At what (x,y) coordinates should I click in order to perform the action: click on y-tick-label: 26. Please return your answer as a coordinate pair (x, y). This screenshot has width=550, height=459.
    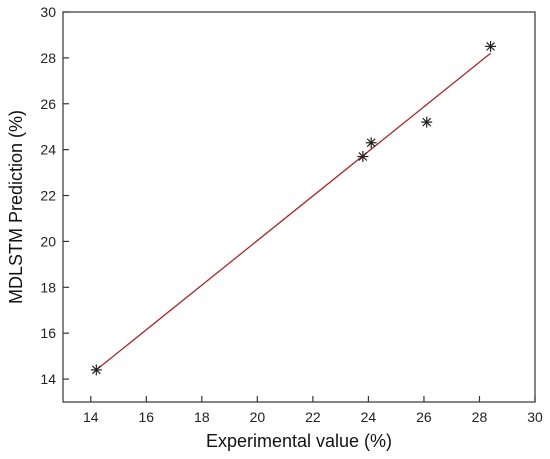
    Looking at the image, I should click on (48, 104).